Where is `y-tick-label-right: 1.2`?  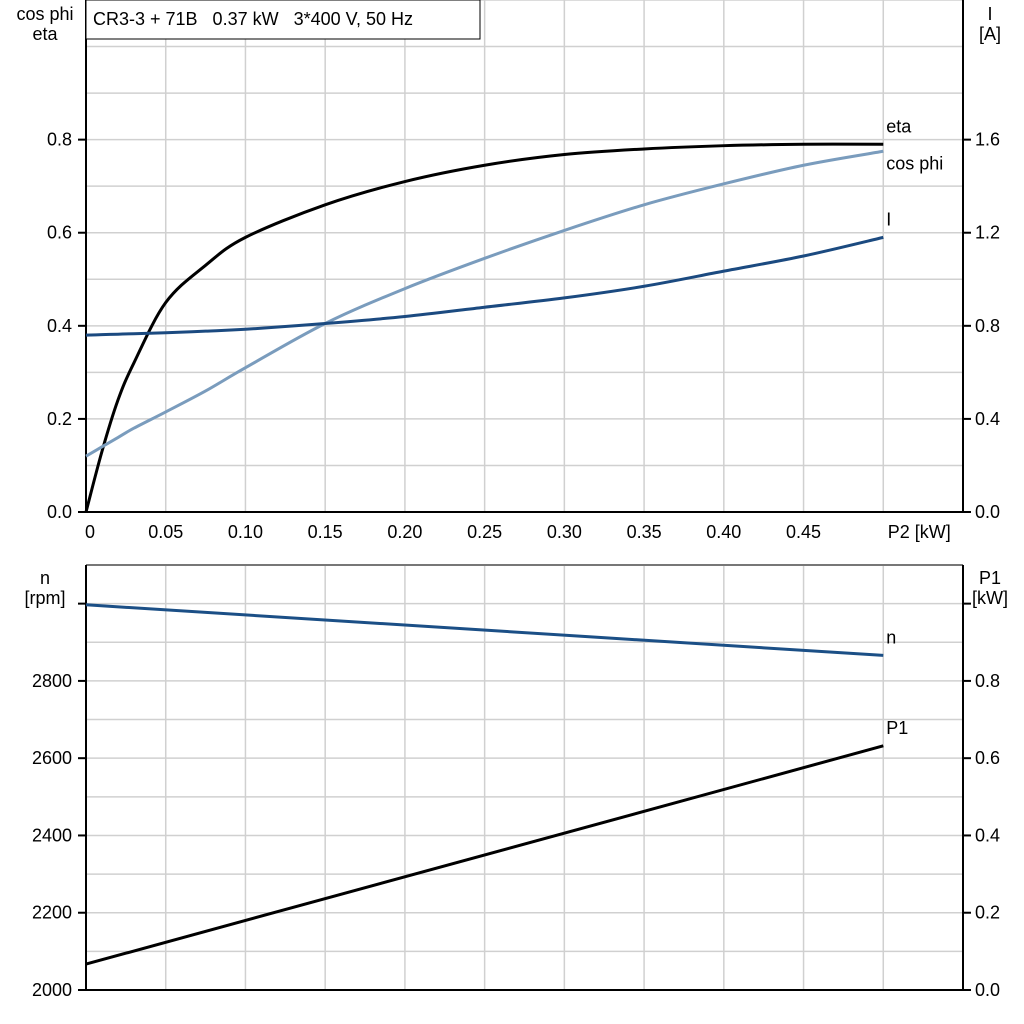
y-tick-label-right: 1.2 is located at coordinates (987, 233).